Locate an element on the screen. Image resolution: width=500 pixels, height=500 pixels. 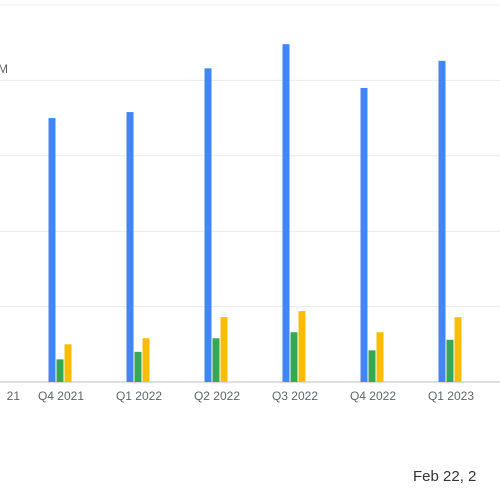
x-tick-label: Q2 2022 is located at coordinates (217, 396).